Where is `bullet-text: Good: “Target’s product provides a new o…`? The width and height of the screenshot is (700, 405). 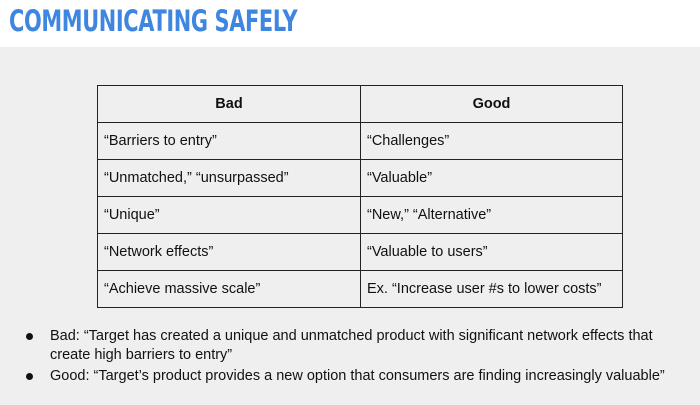 bullet-text: Good: “Target’s product provides a new o… is located at coordinates (357, 376).